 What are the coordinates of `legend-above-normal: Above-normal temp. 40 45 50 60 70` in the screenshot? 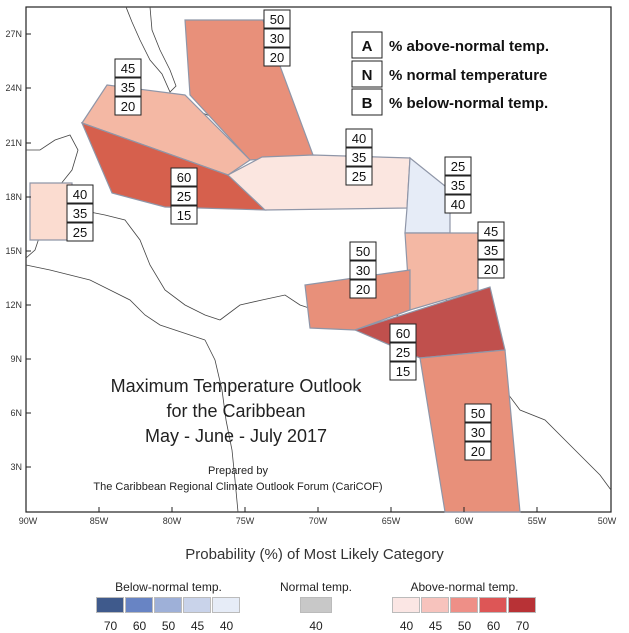 It's located at (464, 606).